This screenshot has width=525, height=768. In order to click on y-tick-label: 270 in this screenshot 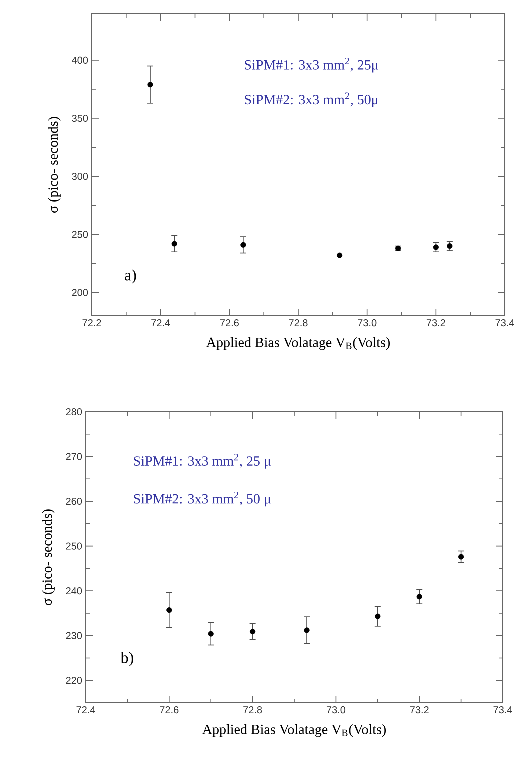, I will do `click(74, 456)`.